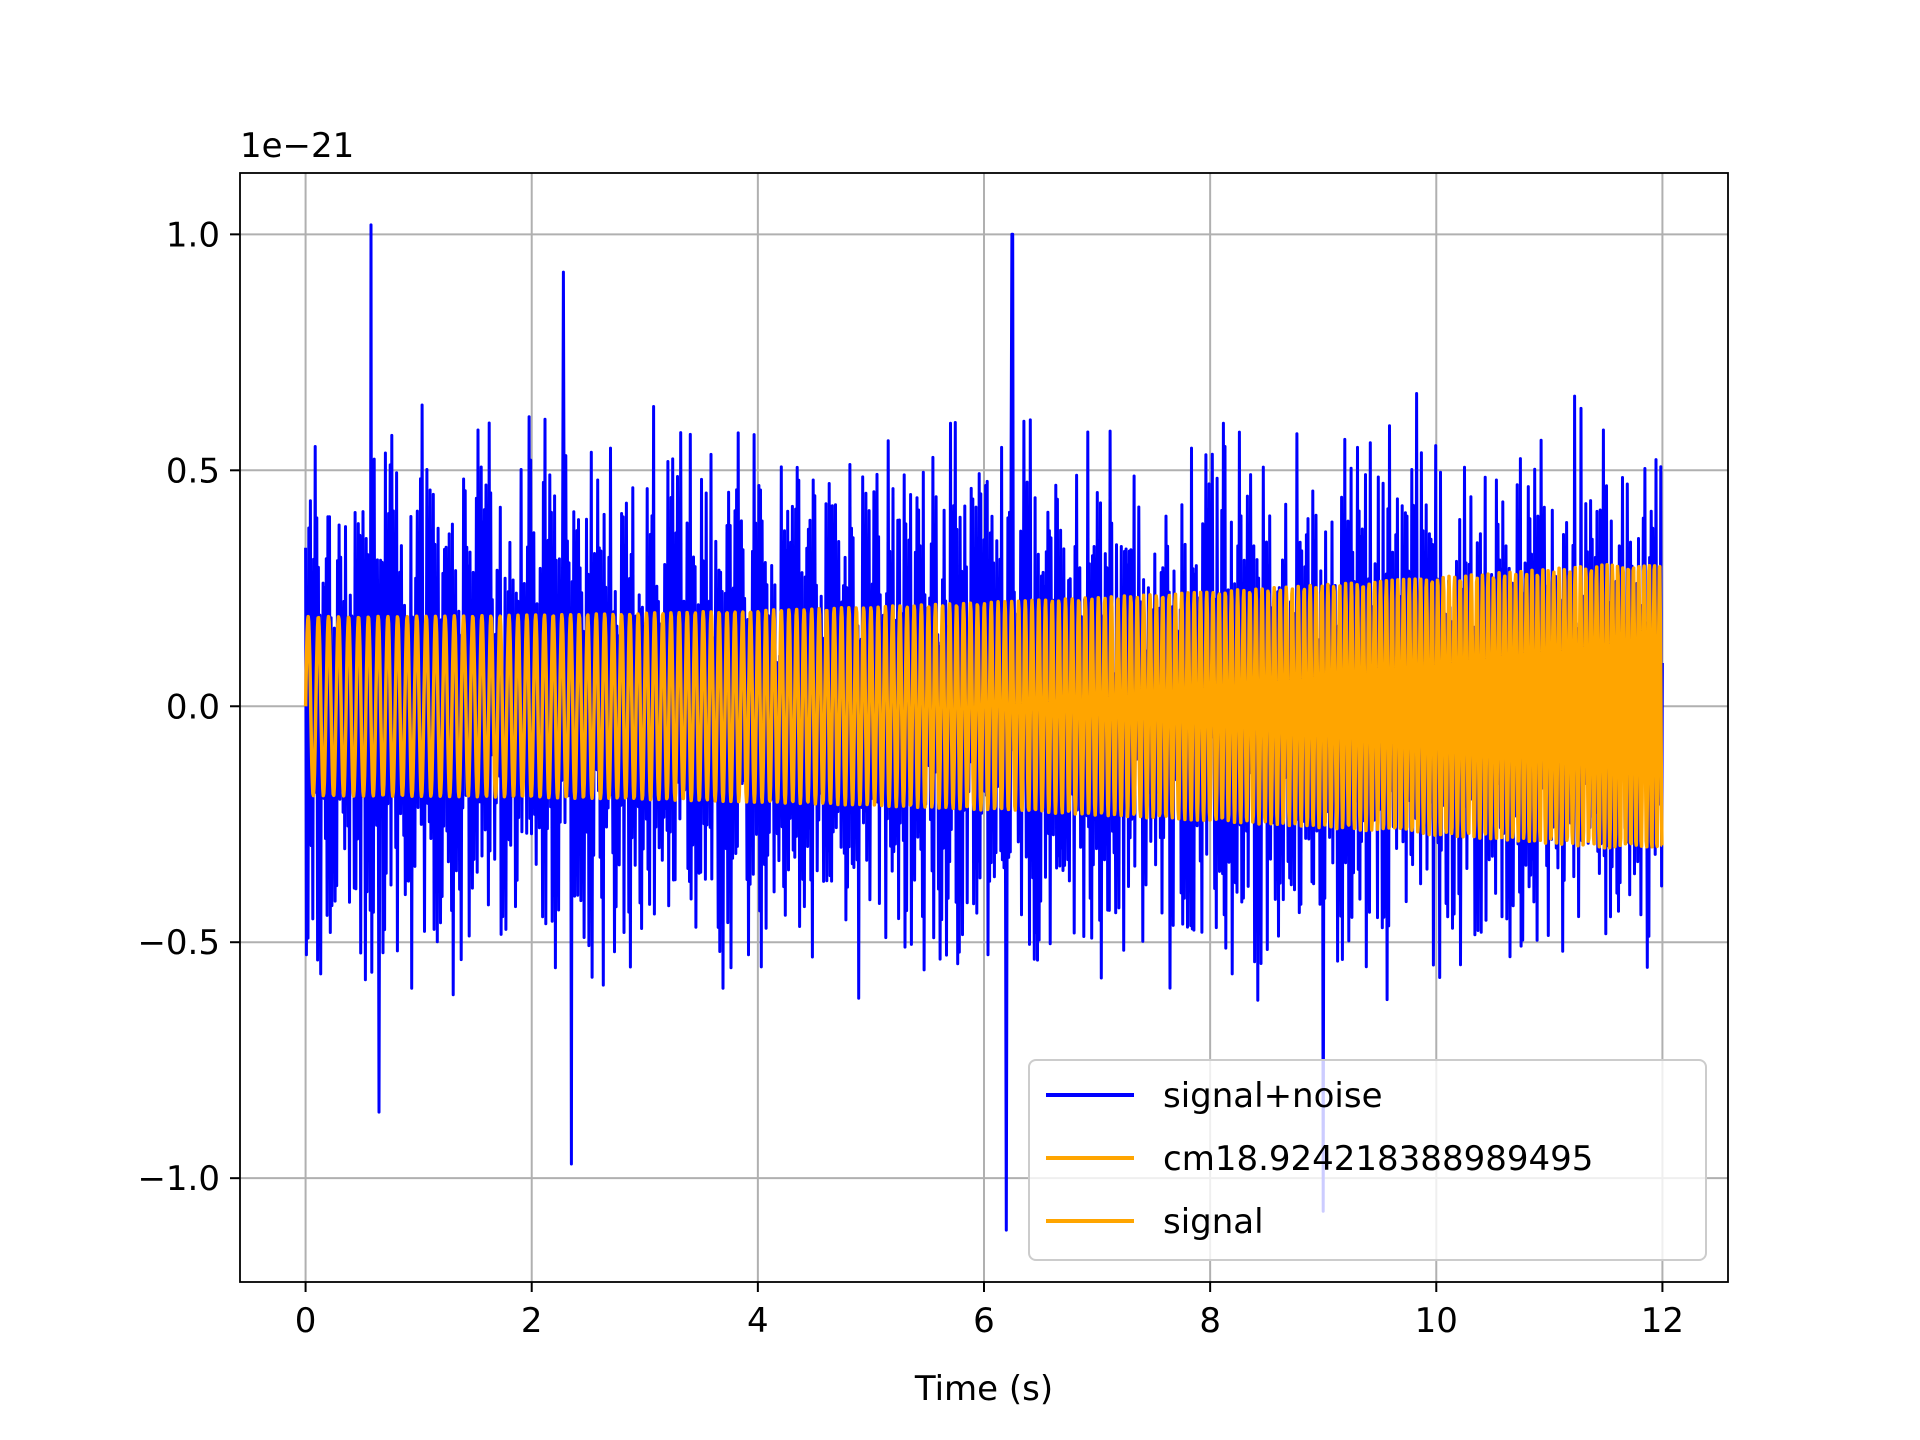 This screenshot has height=1440, width=1920. Describe the element at coordinates (1210, 1321) in the screenshot. I see `x-tick-label: 8` at that location.